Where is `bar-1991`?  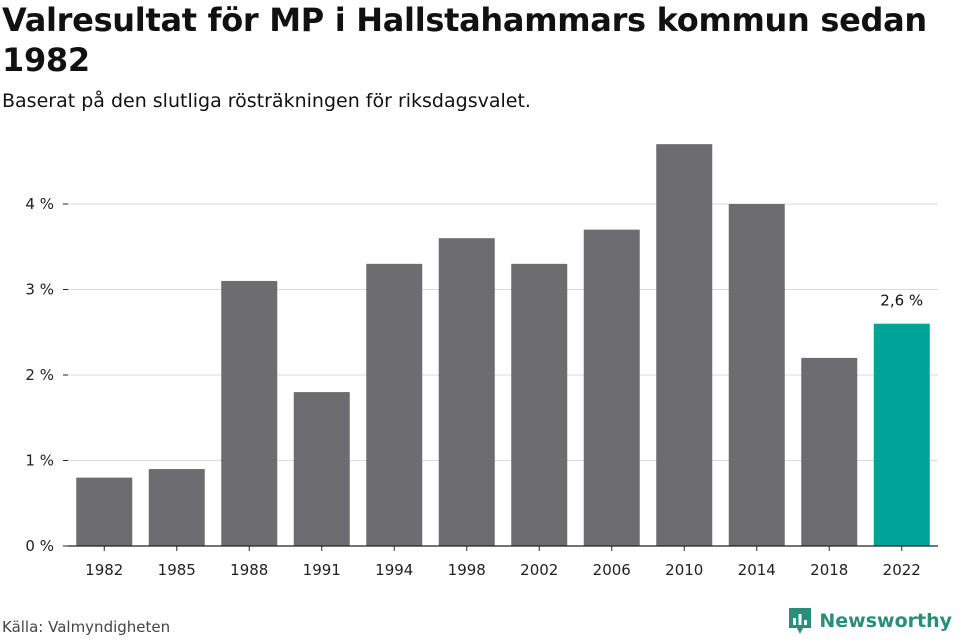 bar-1991 is located at coordinates (321, 469).